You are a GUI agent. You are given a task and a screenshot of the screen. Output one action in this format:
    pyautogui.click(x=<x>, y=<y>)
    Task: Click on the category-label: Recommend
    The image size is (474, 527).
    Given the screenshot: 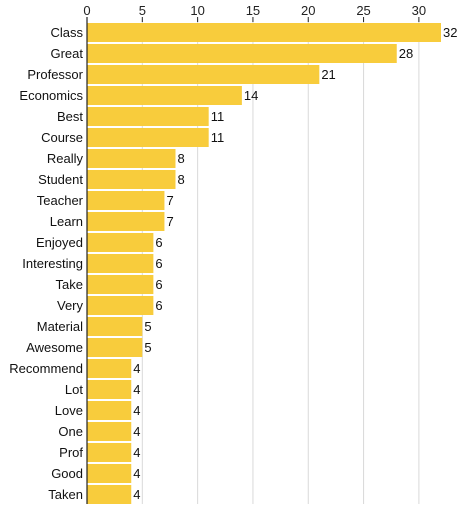 What is the action you would take?
    pyautogui.click(x=46, y=368)
    